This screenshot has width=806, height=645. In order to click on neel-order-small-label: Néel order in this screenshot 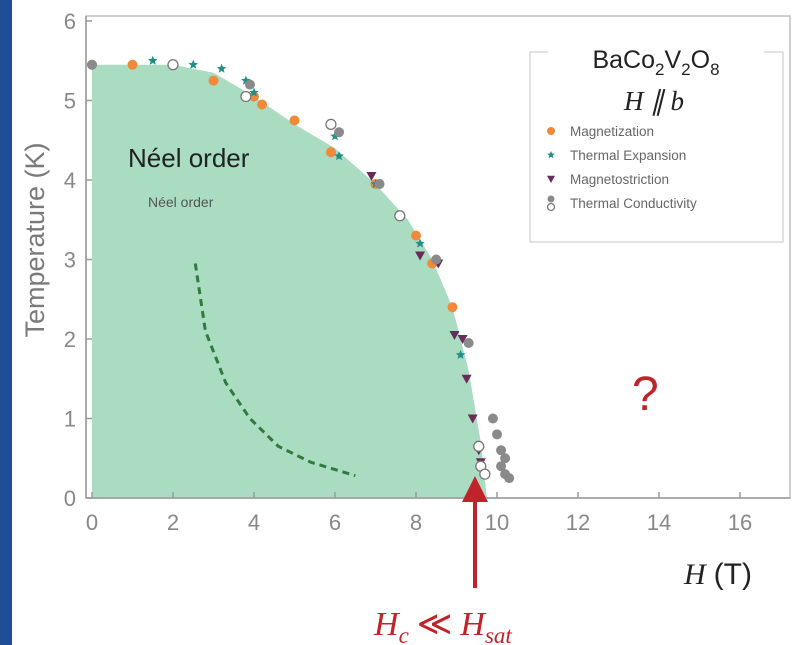, I will do `click(181, 202)`.